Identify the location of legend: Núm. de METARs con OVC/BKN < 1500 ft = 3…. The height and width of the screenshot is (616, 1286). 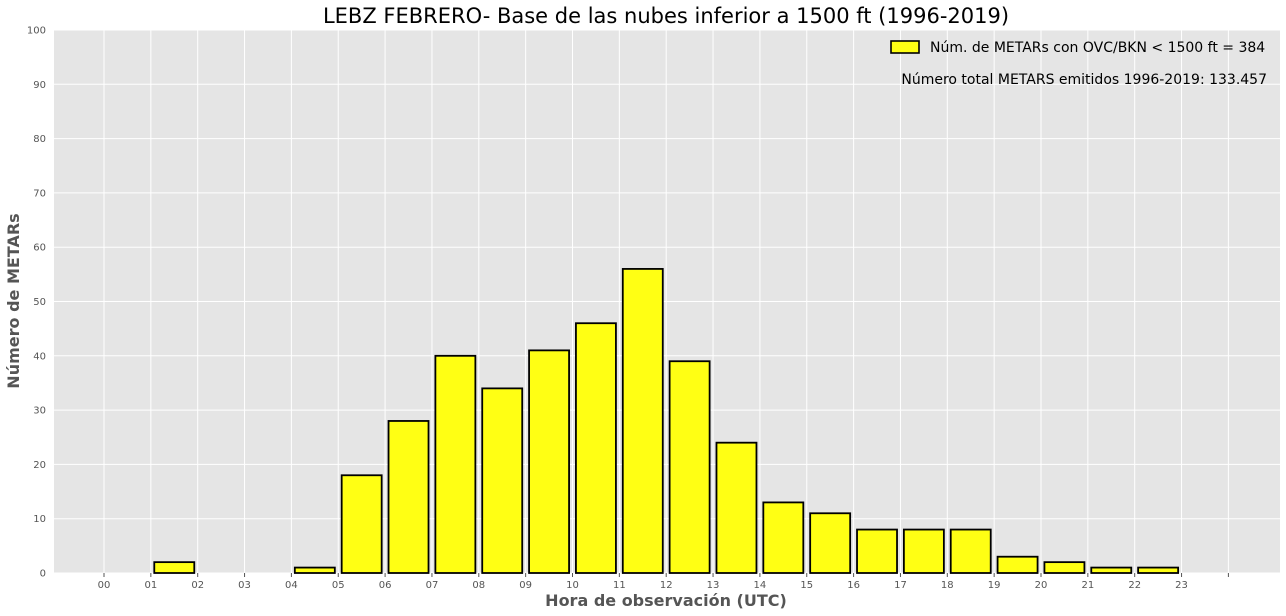
(1078, 64).